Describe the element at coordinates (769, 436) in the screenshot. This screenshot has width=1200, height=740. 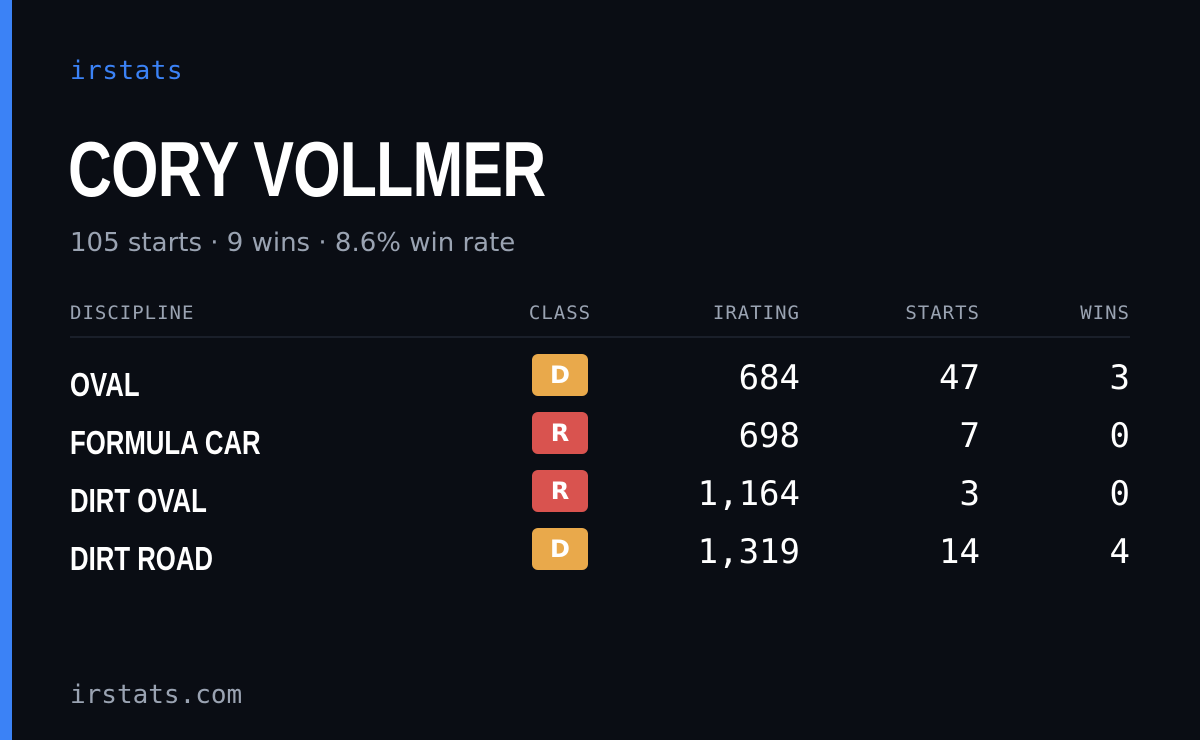
I see `irating-value: 698` at that location.